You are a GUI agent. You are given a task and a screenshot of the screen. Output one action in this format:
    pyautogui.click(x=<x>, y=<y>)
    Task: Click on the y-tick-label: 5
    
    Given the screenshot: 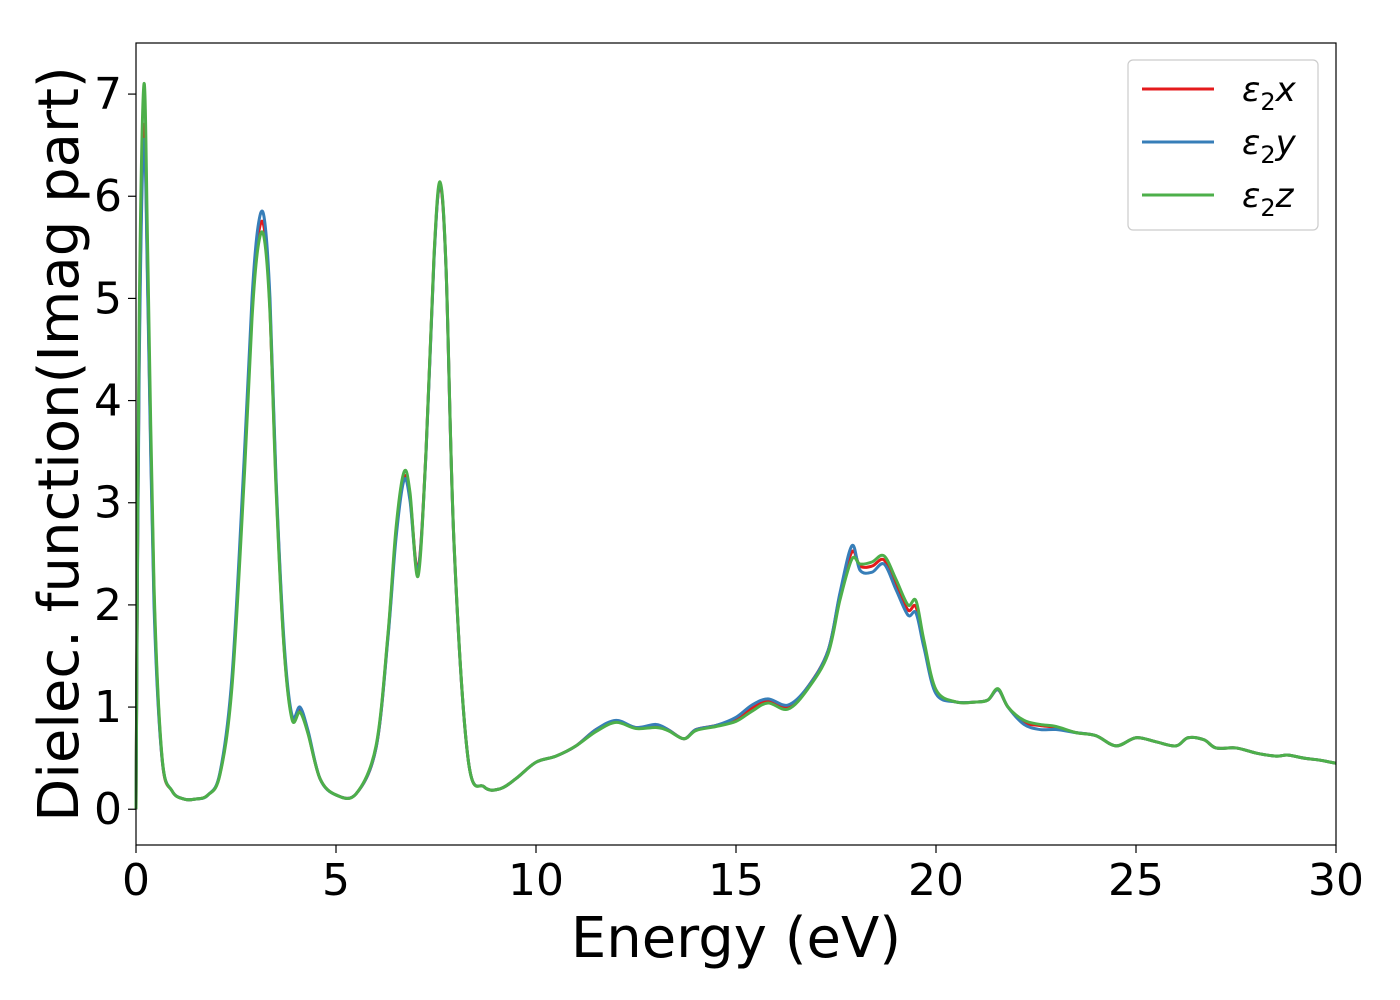 What is the action you would take?
    pyautogui.click(x=108, y=298)
    